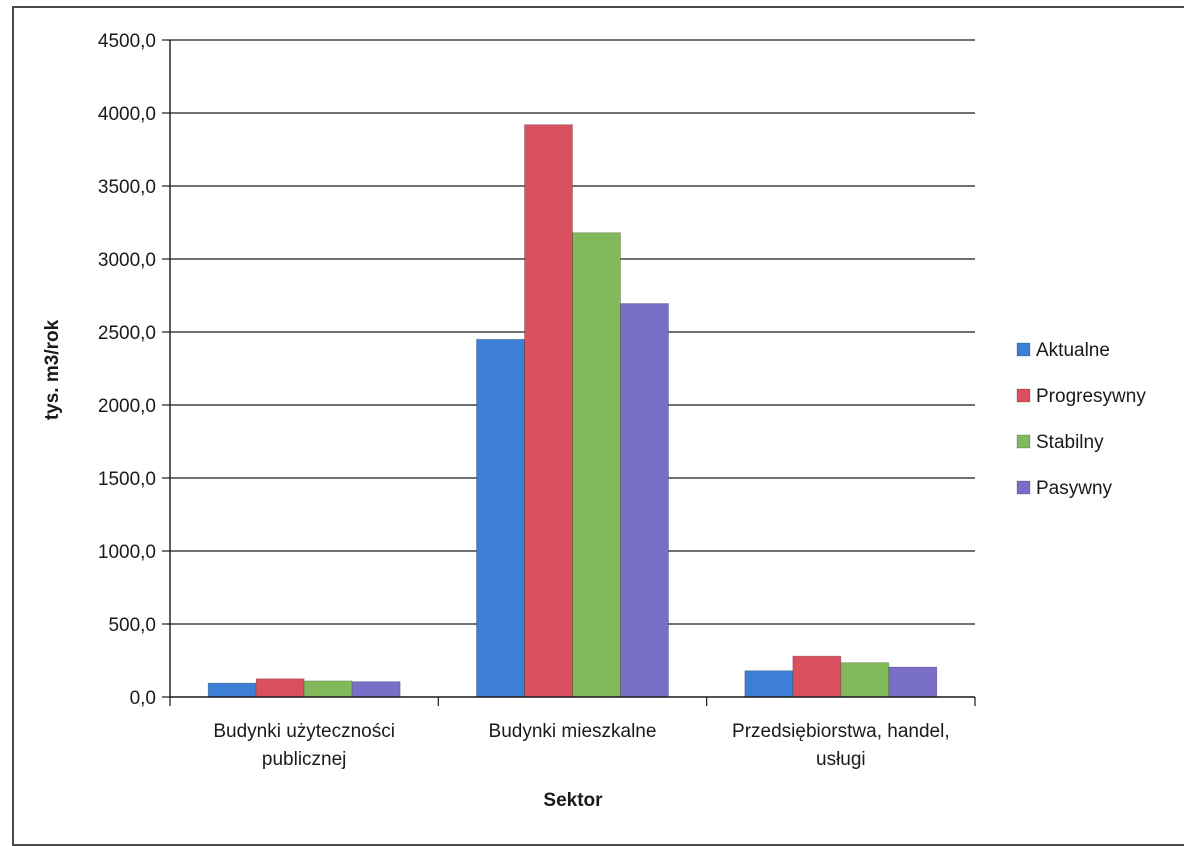 The height and width of the screenshot is (846, 1184). What do you see at coordinates (841, 759) in the screenshot?
I see `x-category-label: usługi` at bounding box center [841, 759].